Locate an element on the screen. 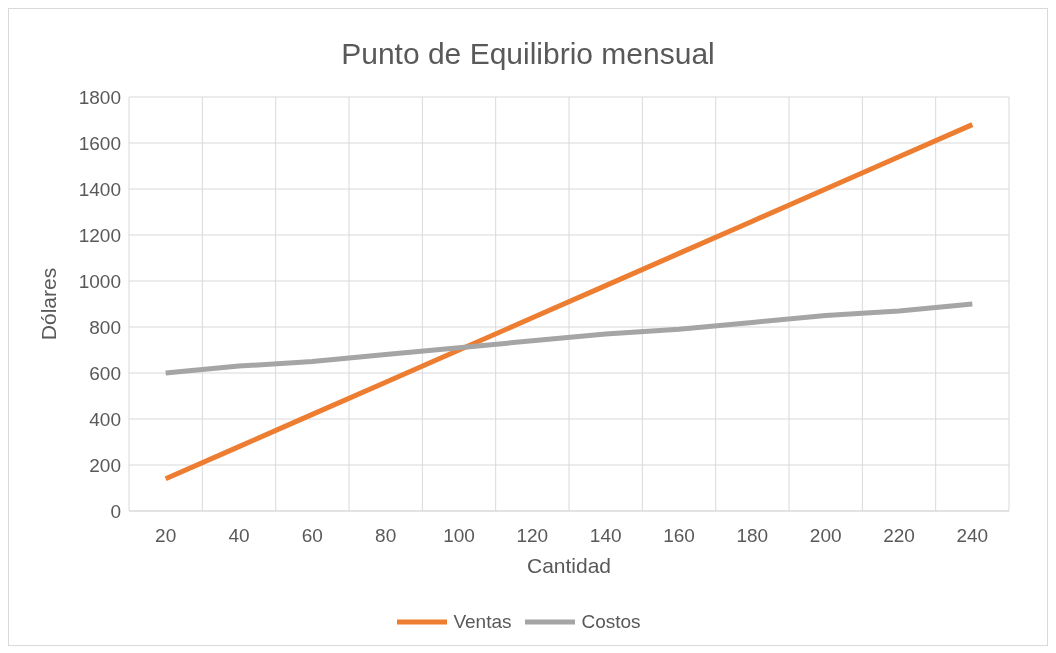 The width and height of the screenshot is (1056, 653). y-tick-label: 1000 is located at coordinates (99, 281).